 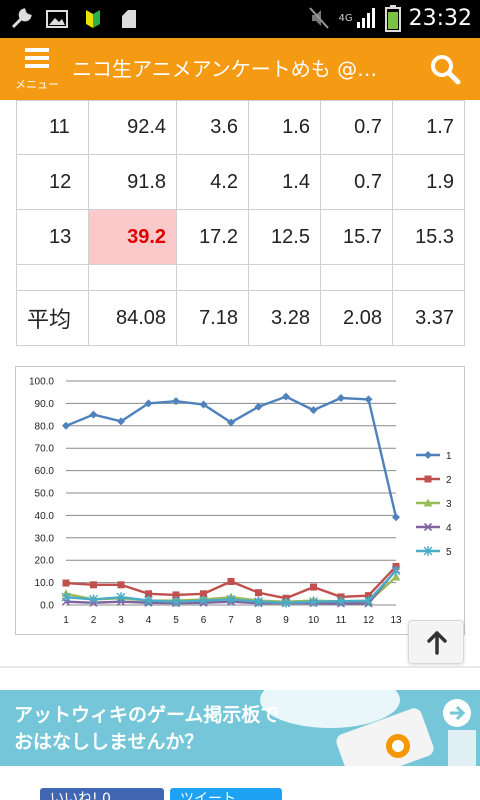 I want to click on series-line, so click(x=231, y=456).